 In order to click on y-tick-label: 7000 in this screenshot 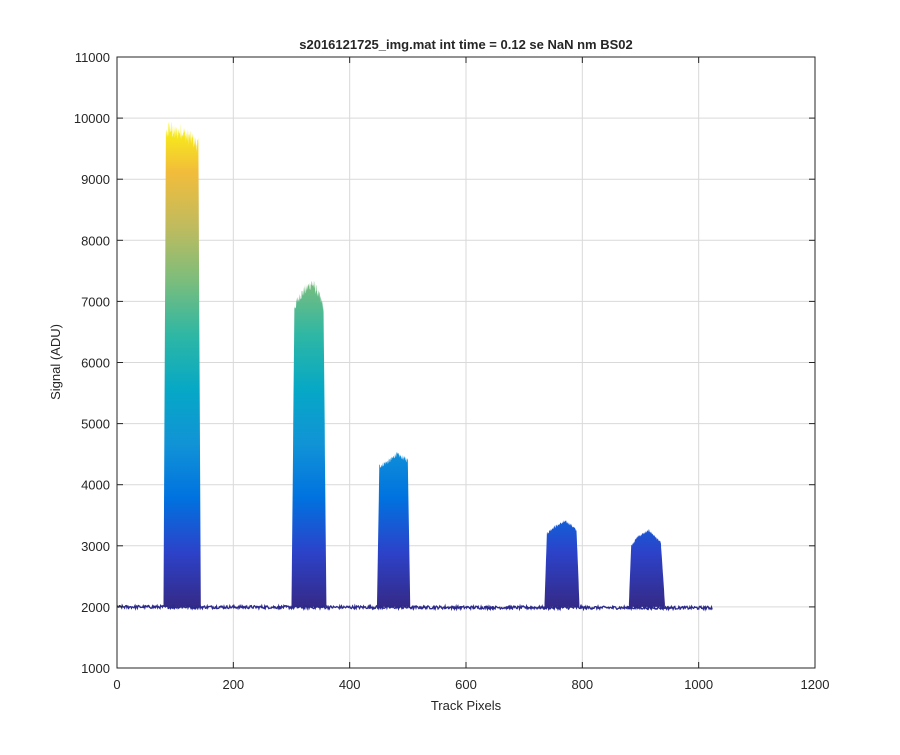, I will do `click(95, 301)`.